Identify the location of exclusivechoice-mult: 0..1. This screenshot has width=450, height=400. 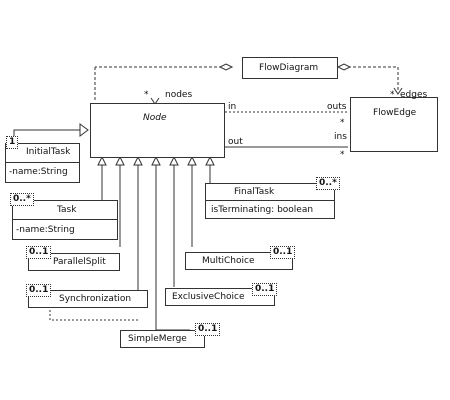
(265, 289).